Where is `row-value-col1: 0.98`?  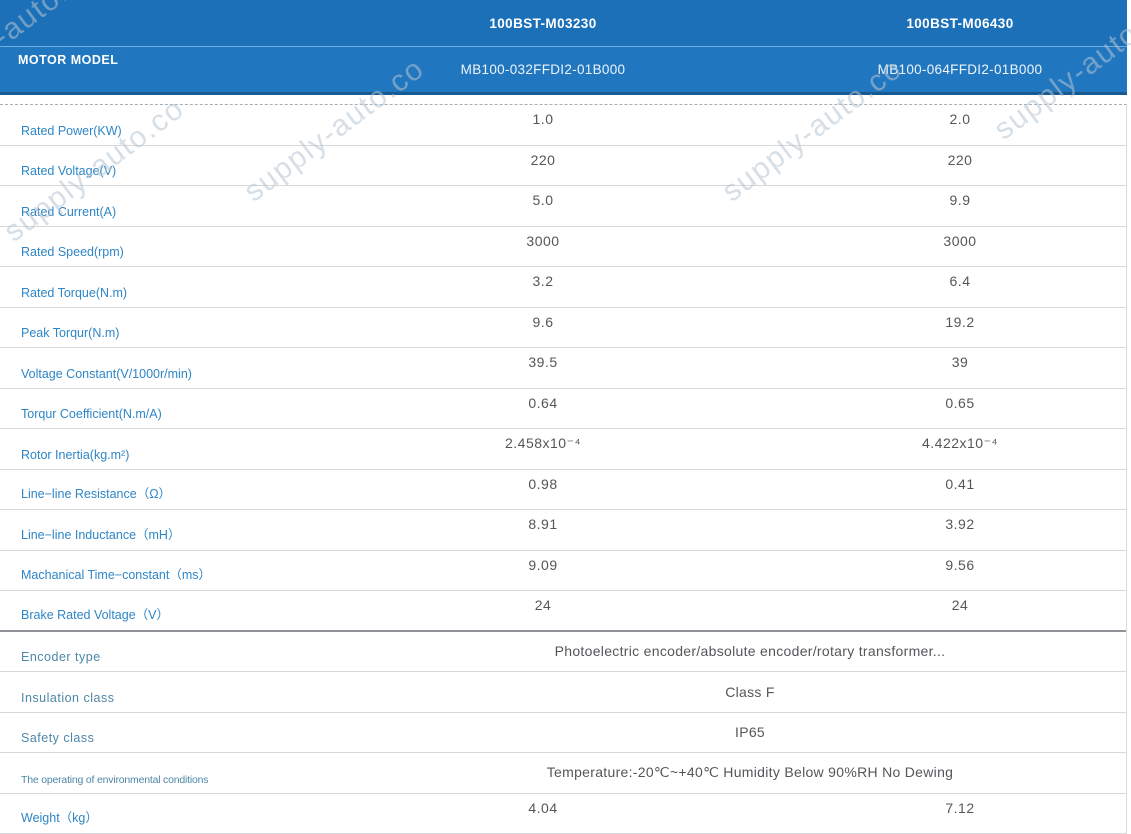 row-value-col1: 0.98 is located at coordinates (543, 483).